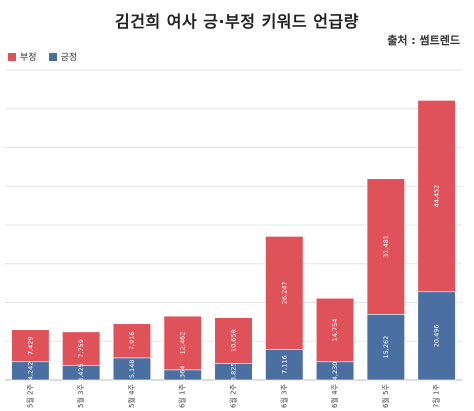  Describe the element at coordinates (283, 395) in the screenshot. I see `x-tick-label: 6월 3주` at that location.